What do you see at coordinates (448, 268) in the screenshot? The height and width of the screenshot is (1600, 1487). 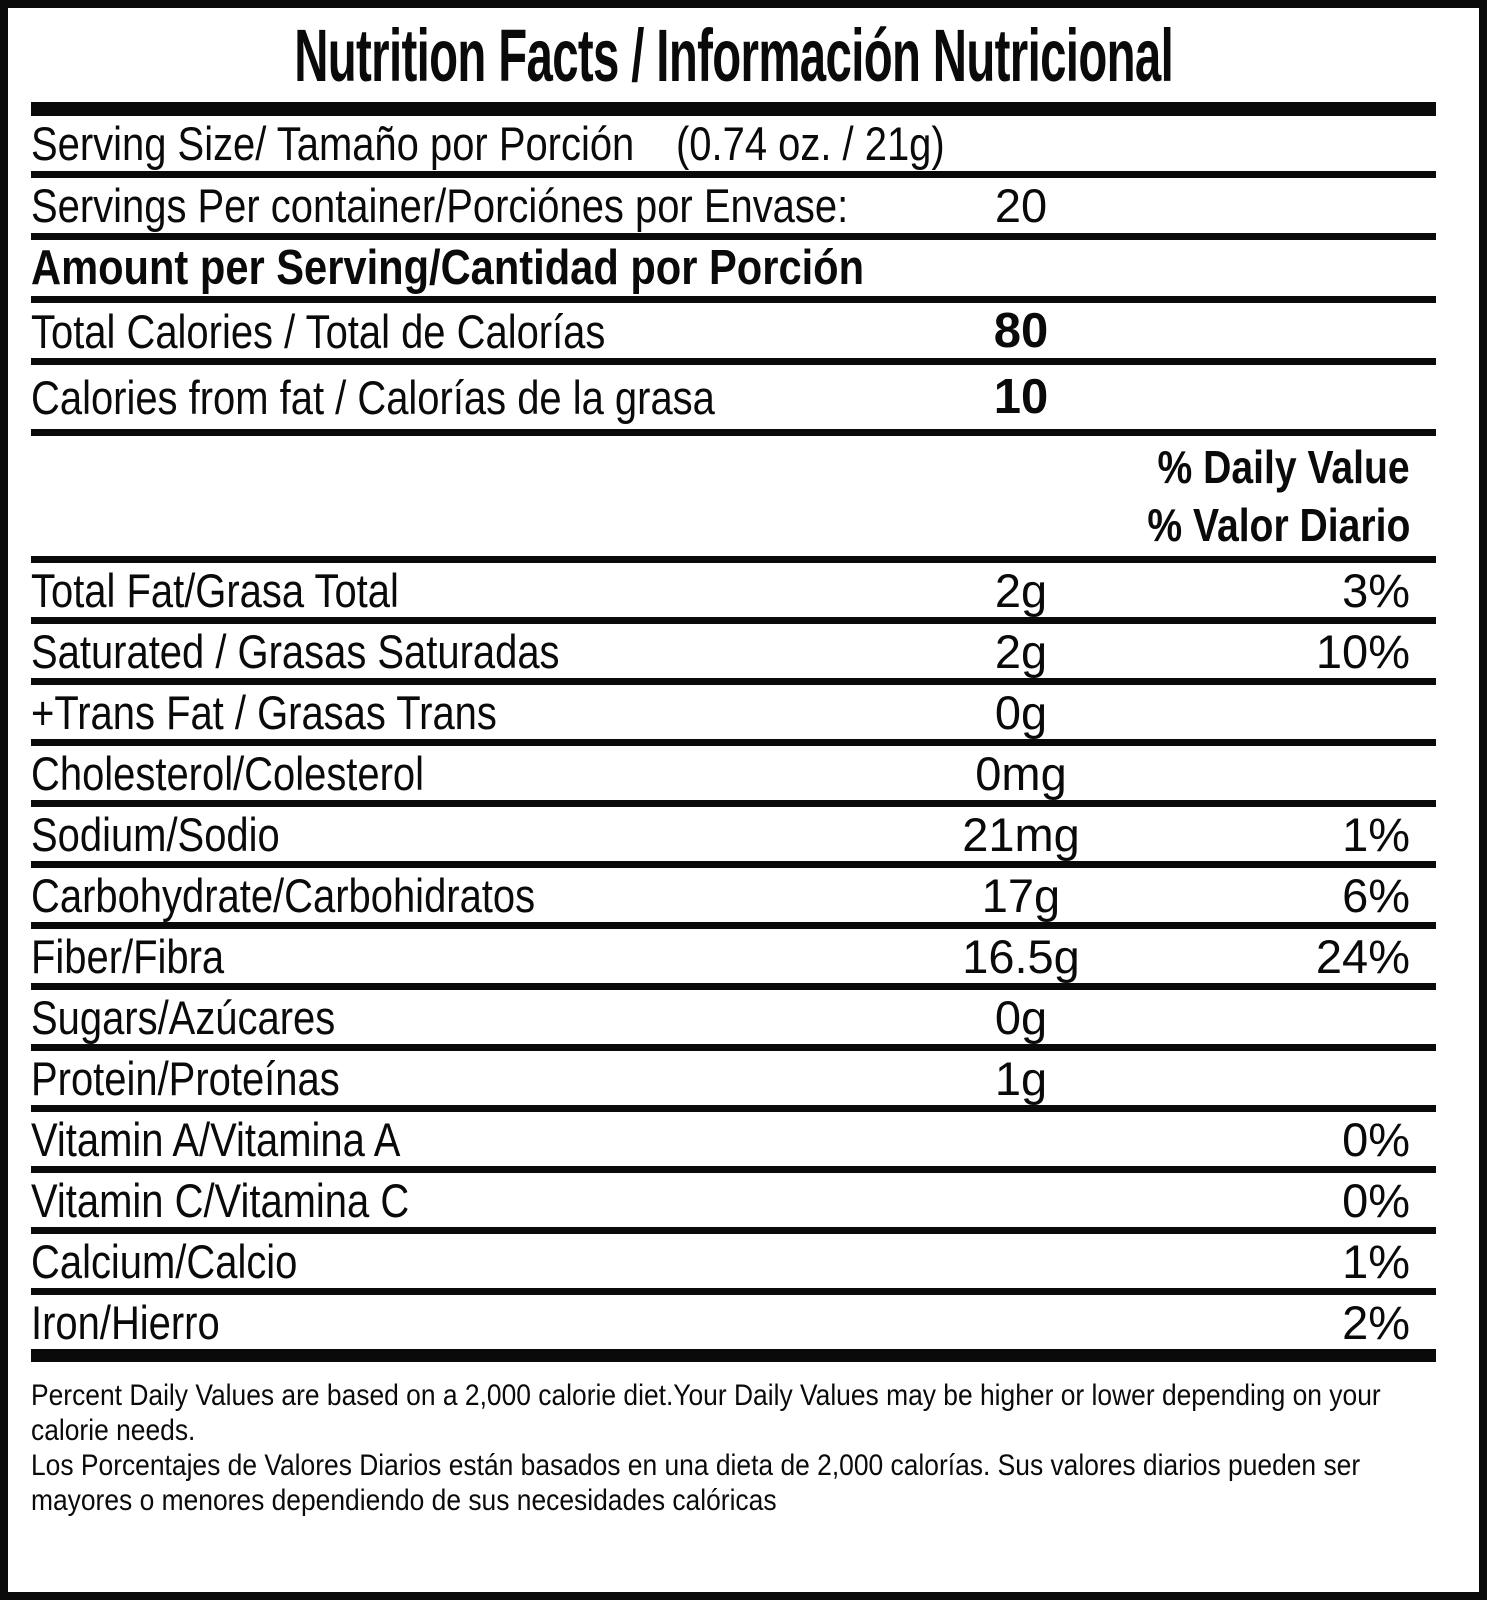 I see `amount-per-serving-label: Amount per Serving/Cantidad por Porción` at bounding box center [448, 268].